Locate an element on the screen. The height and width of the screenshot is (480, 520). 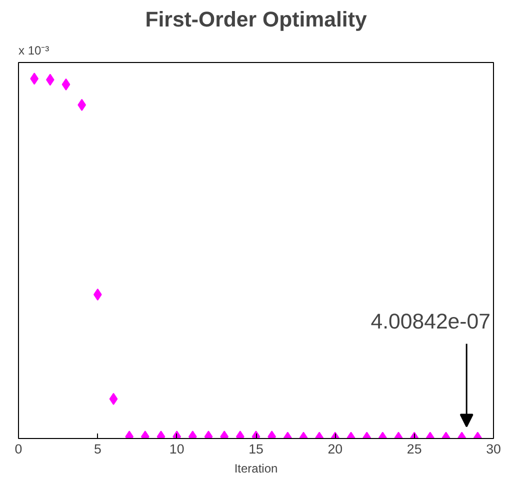
x-axis-title: Iteration is located at coordinates (256, 469).